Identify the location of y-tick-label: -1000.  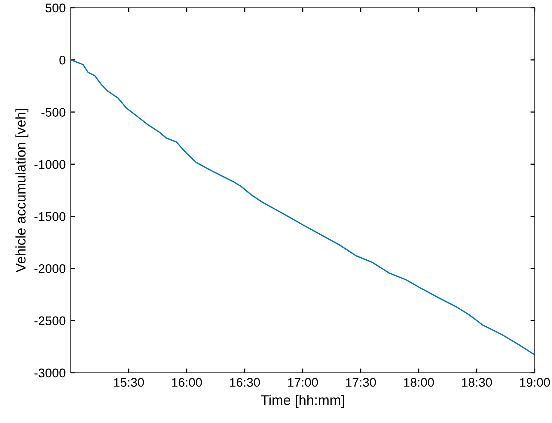
(50, 165).